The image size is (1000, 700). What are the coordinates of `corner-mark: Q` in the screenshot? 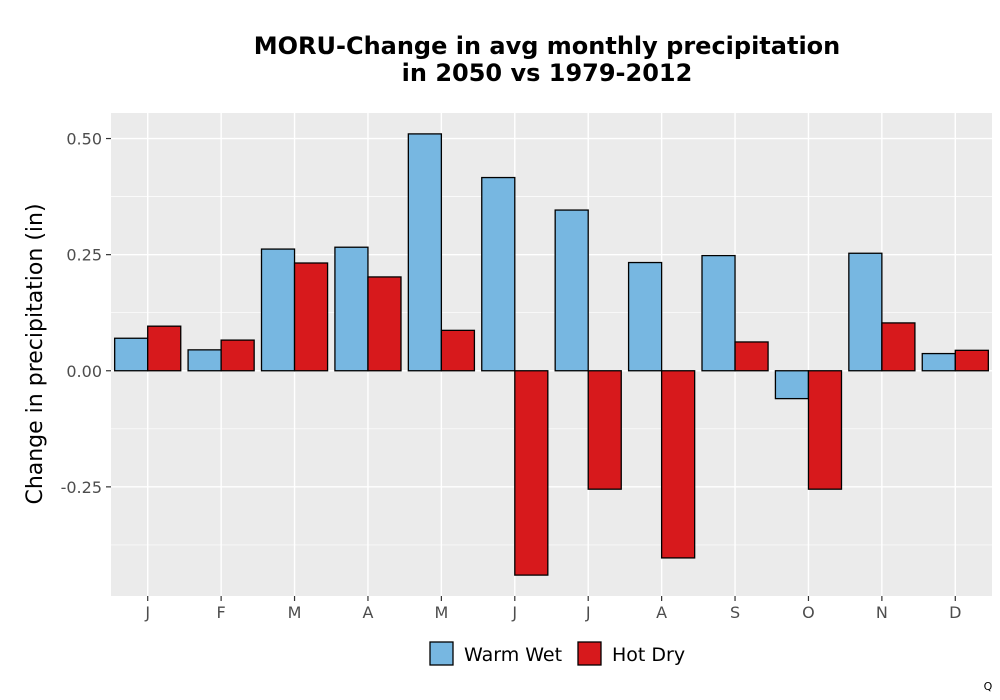 It's located at (988, 686).